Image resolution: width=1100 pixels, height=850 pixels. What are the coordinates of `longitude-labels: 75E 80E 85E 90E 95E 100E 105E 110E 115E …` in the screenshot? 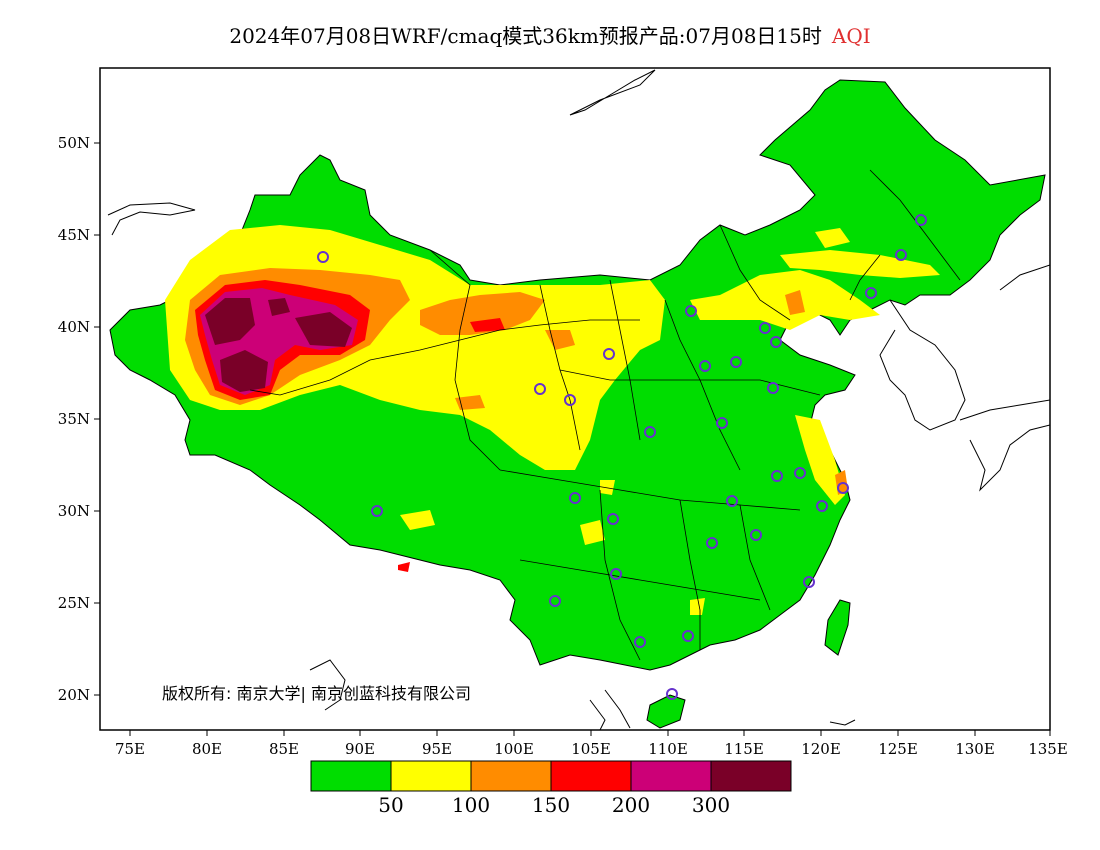 It's located at (591, 749).